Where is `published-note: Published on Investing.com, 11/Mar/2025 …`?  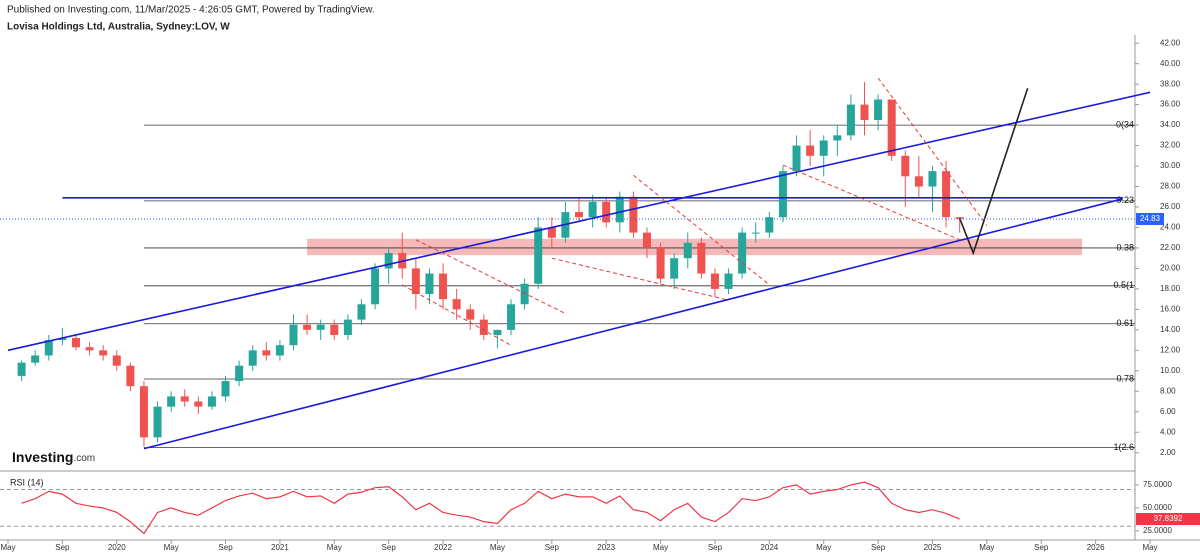 published-note: Published on Investing.com, 11/Mar/2025 … is located at coordinates (191, 10).